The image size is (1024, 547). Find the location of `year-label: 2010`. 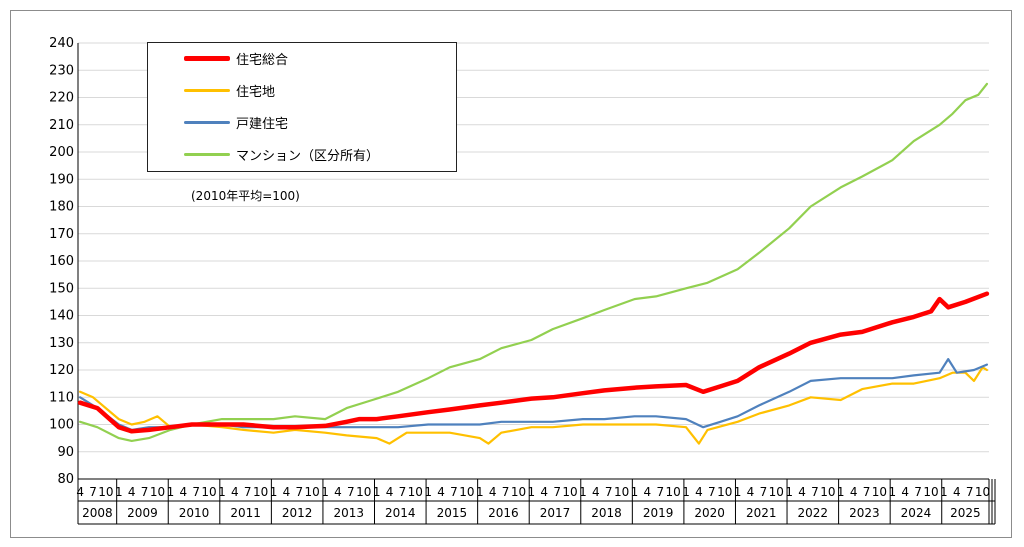

year-label: 2010 is located at coordinates (194, 513).